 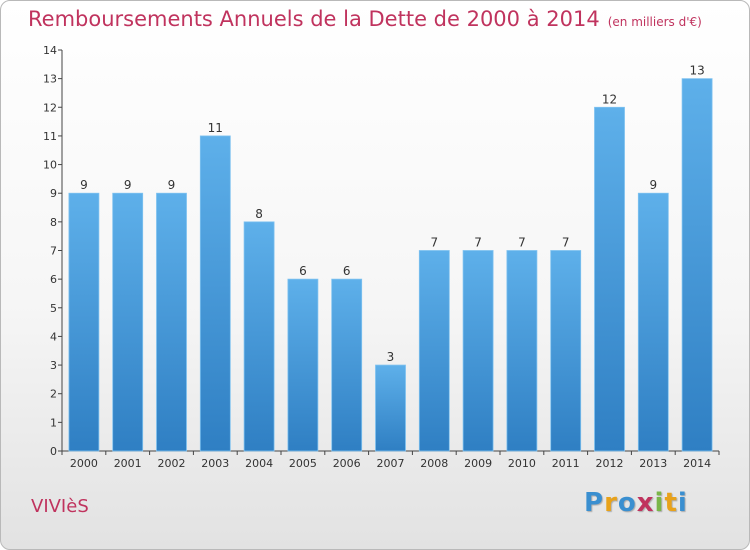 I want to click on y-tick-label: 4, so click(x=53, y=336).